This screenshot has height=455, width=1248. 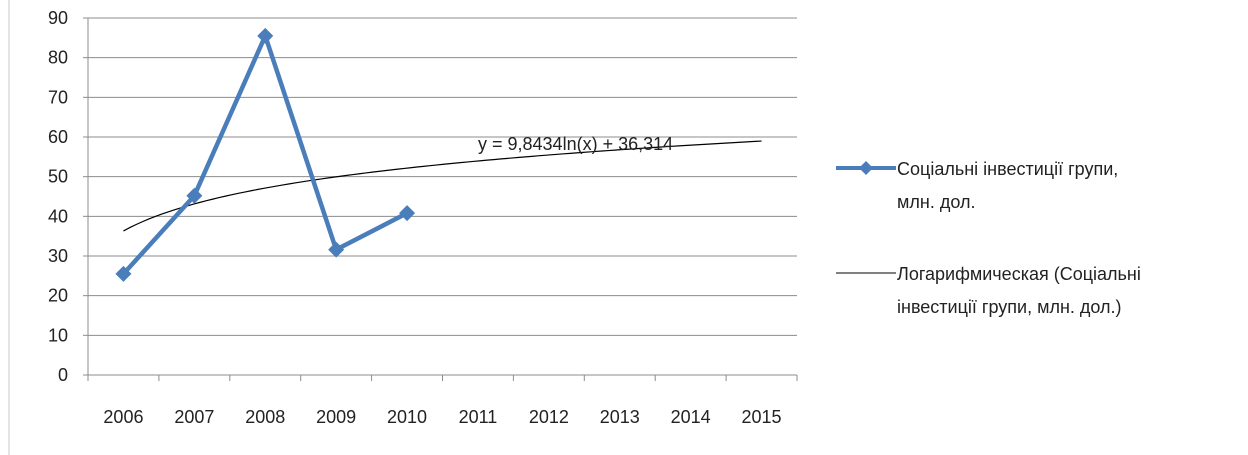 I want to click on series-layer, so click(x=265, y=154).